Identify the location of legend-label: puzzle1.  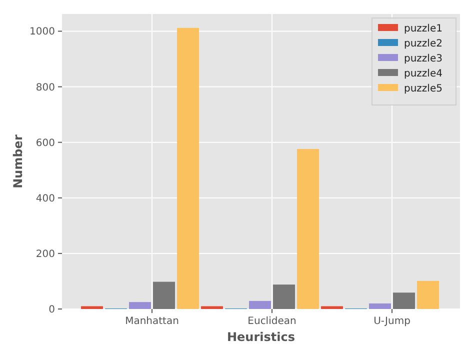
(423, 29).